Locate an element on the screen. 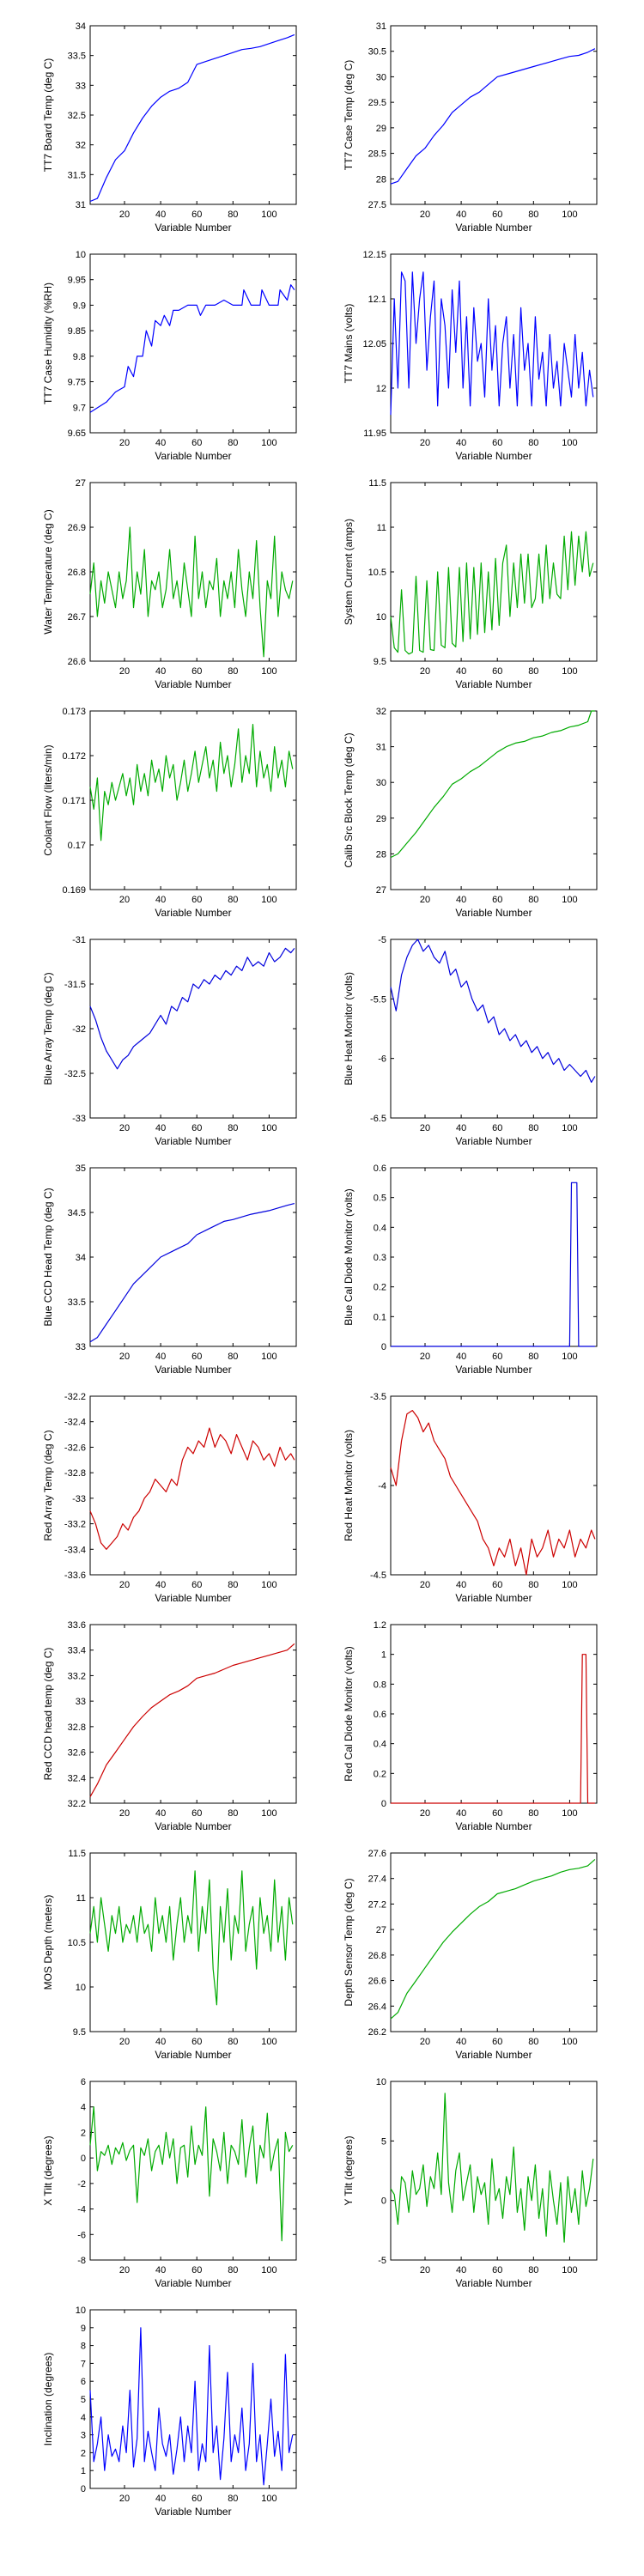 The height and width of the screenshot is (2576, 644). y-tick-label: -4.5 is located at coordinates (378, 1576).